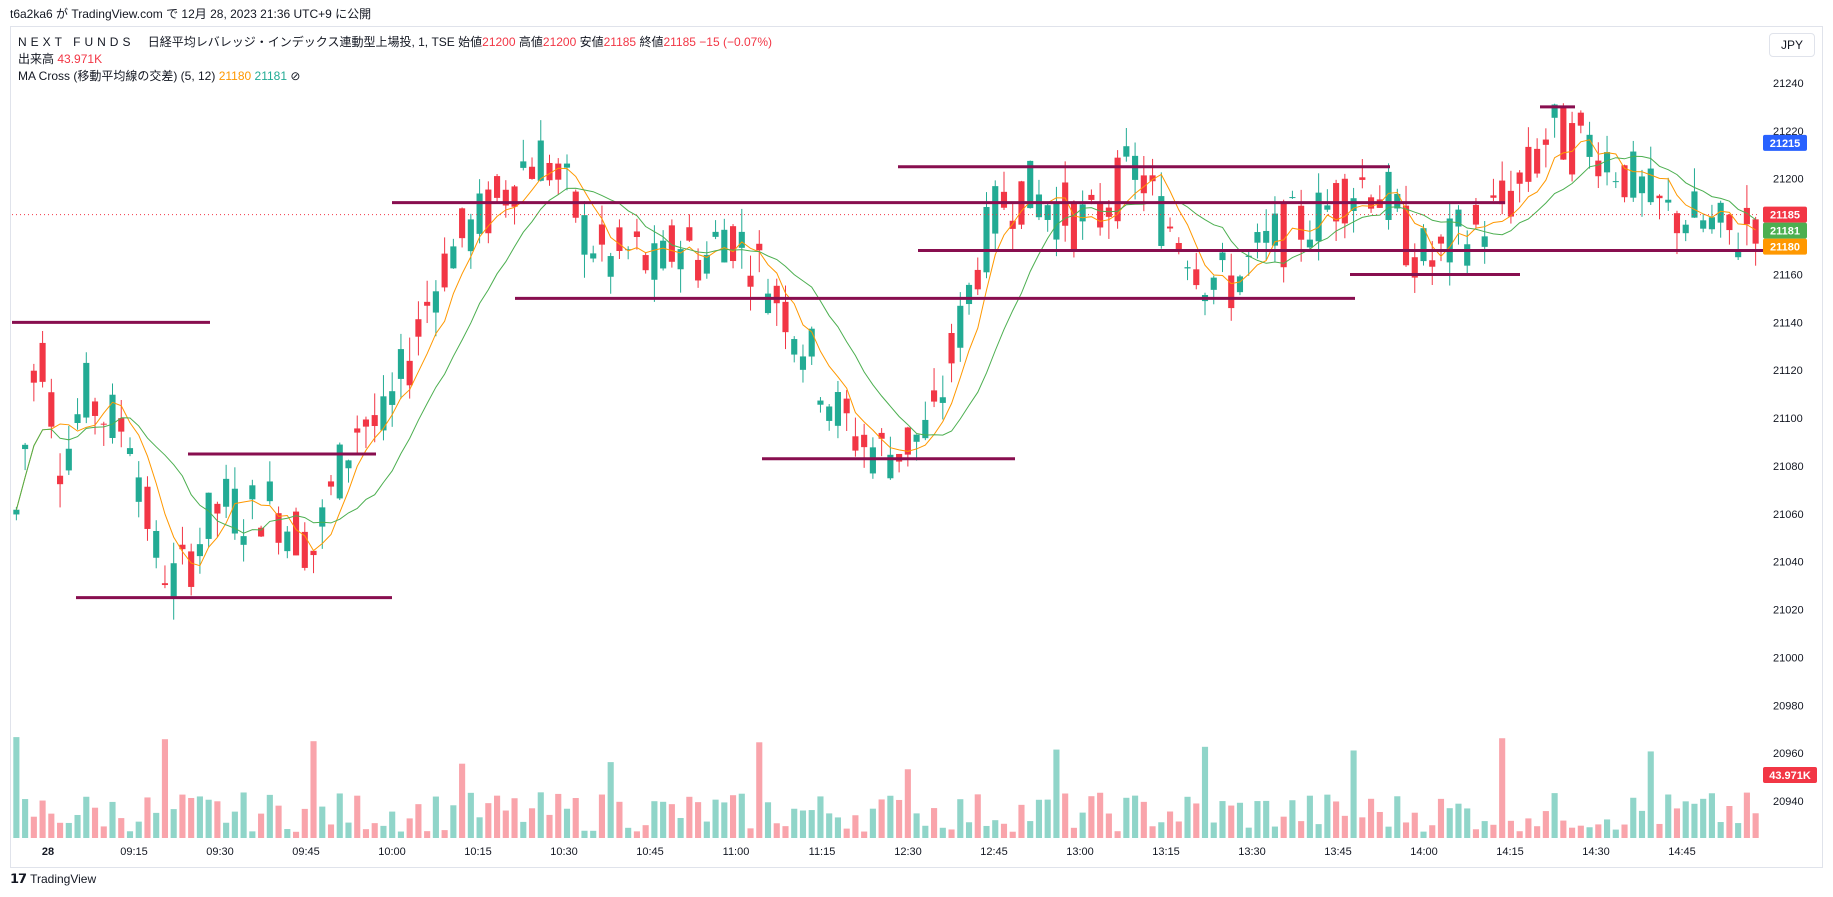  Describe the element at coordinates (591, 42) in the screenshot. I see `low-label: 安値` at that location.